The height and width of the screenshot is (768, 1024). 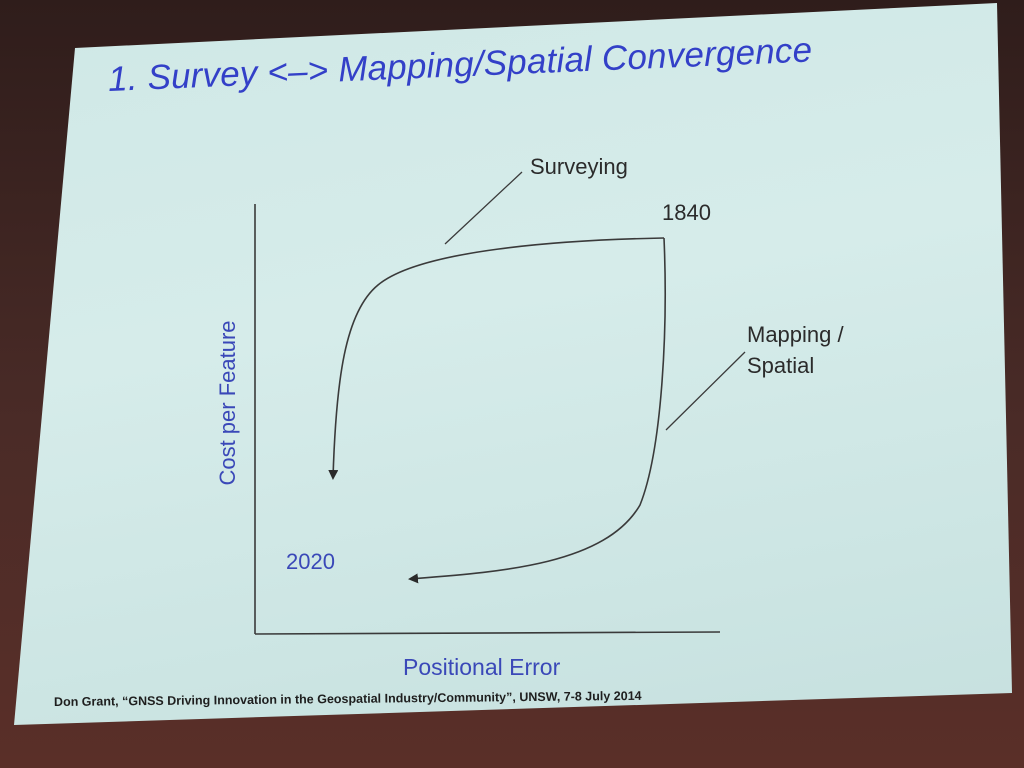 I want to click on mapping-spatial-curve, so click(x=537, y=410).